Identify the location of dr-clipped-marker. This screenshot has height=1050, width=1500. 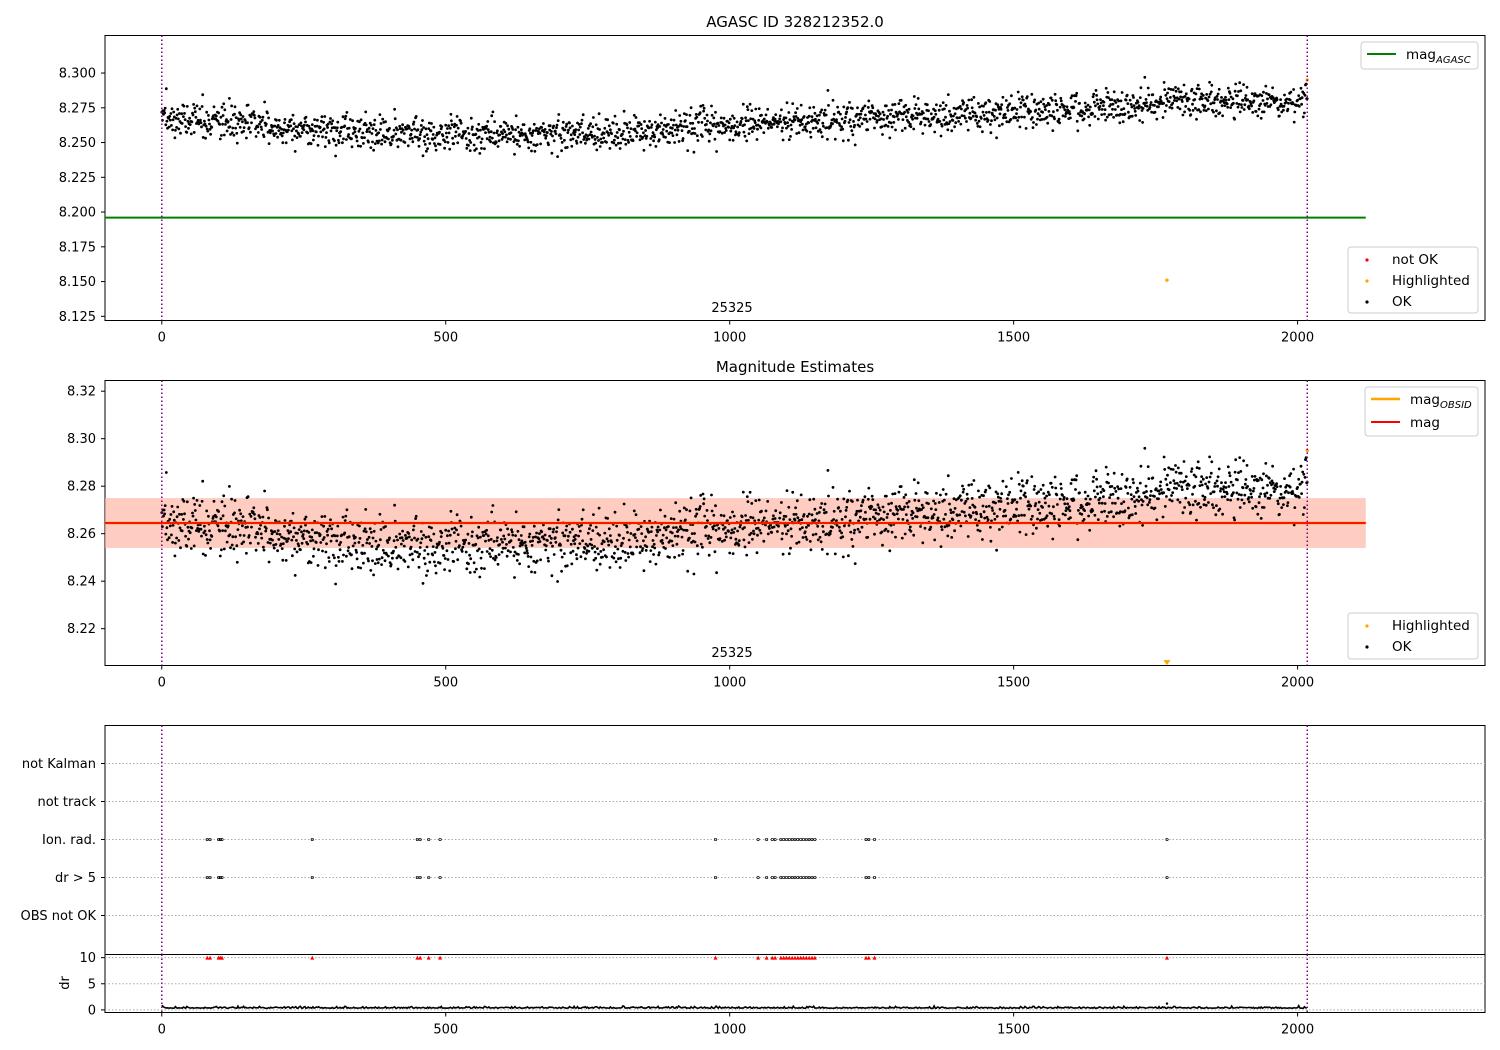
(814, 957).